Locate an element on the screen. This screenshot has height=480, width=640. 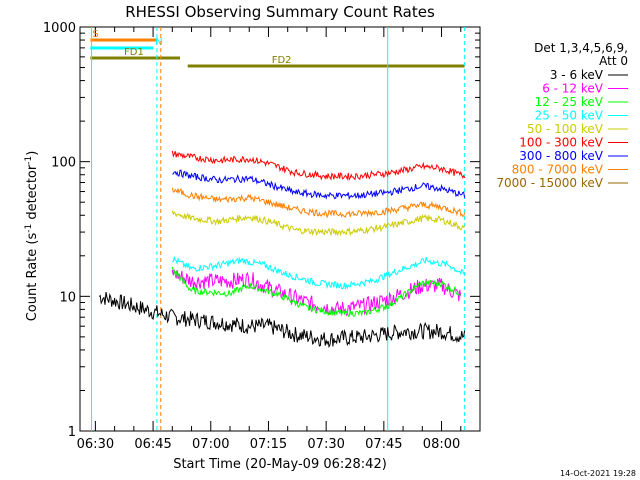
legend-item-label: 6 - 12 keV is located at coordinates (573, 89).